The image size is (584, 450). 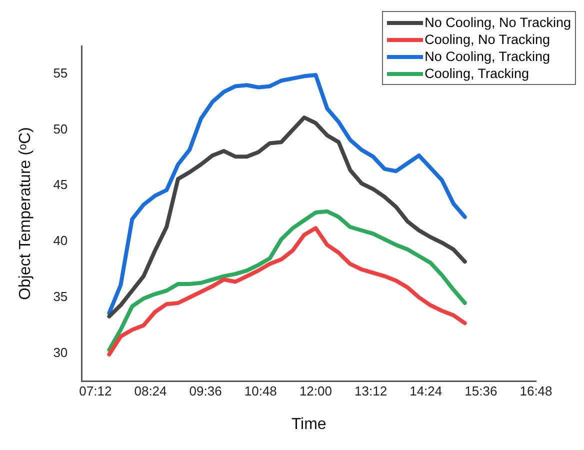 I want to click on x-tick-label: 10:48, so click(x=260, y=391).